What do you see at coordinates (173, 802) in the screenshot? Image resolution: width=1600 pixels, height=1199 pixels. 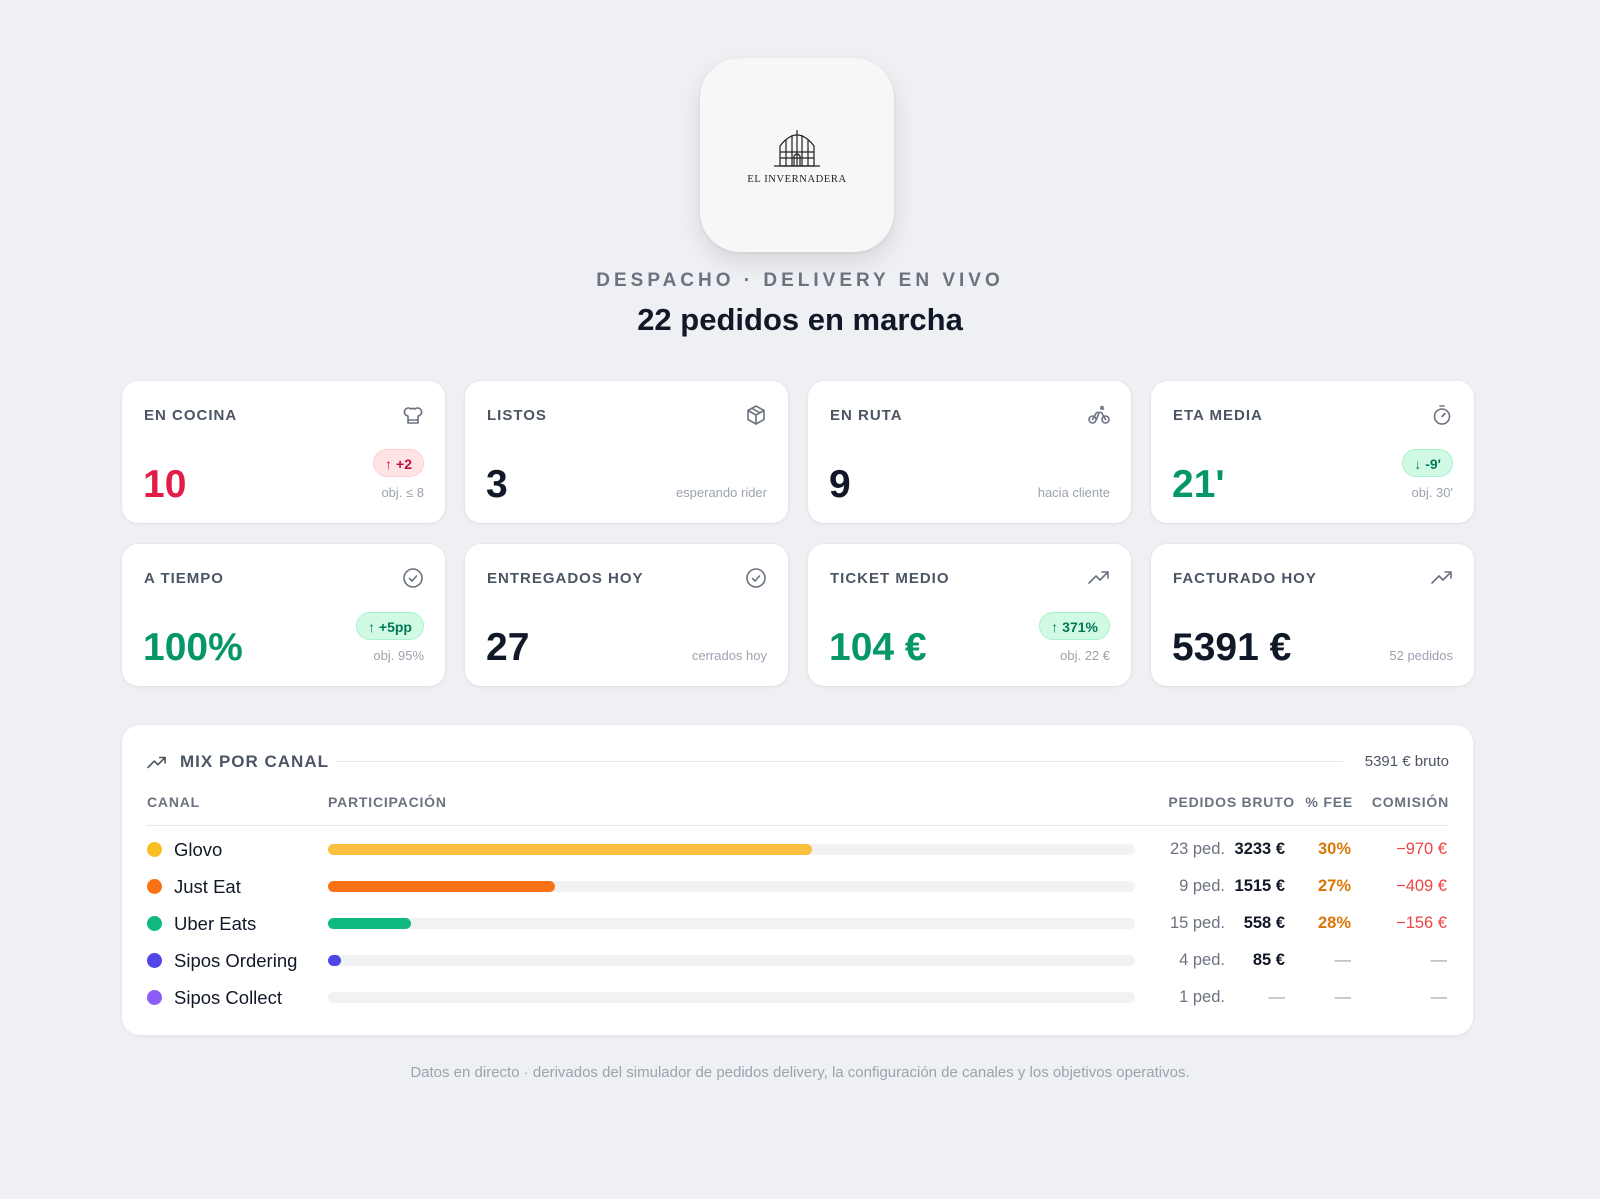 I see `column-header-channel: CANAL` at bounding box center [173, 802].